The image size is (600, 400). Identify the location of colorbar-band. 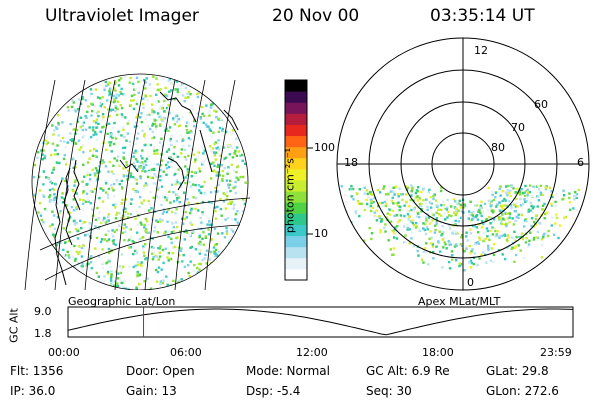
(296, 130).